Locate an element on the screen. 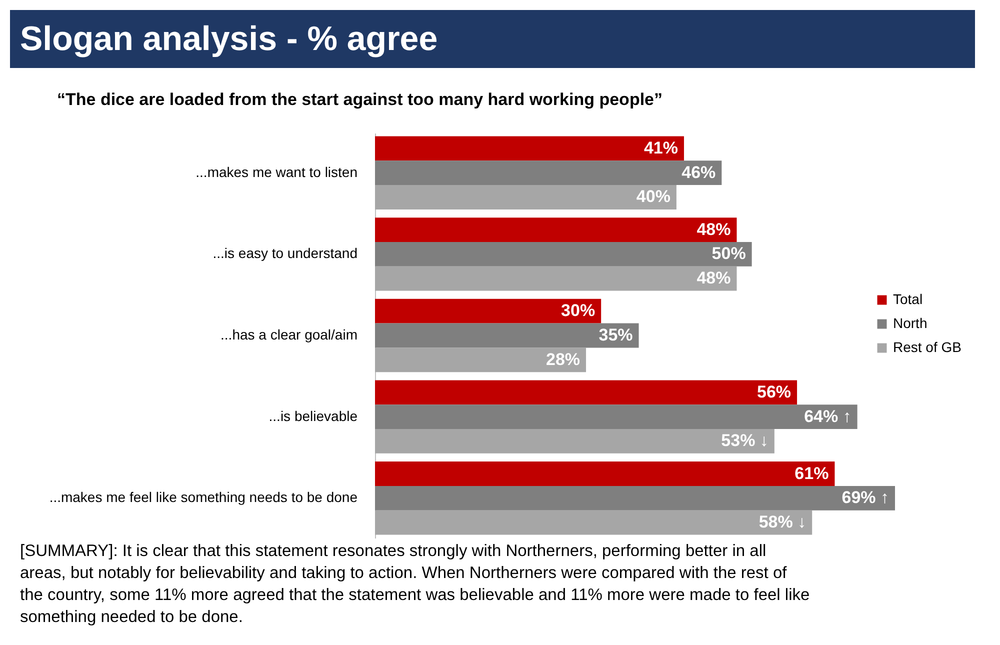 The height and width of the screenshot is (645, 1000). legend-label: North is located at coordinates (910, 323).